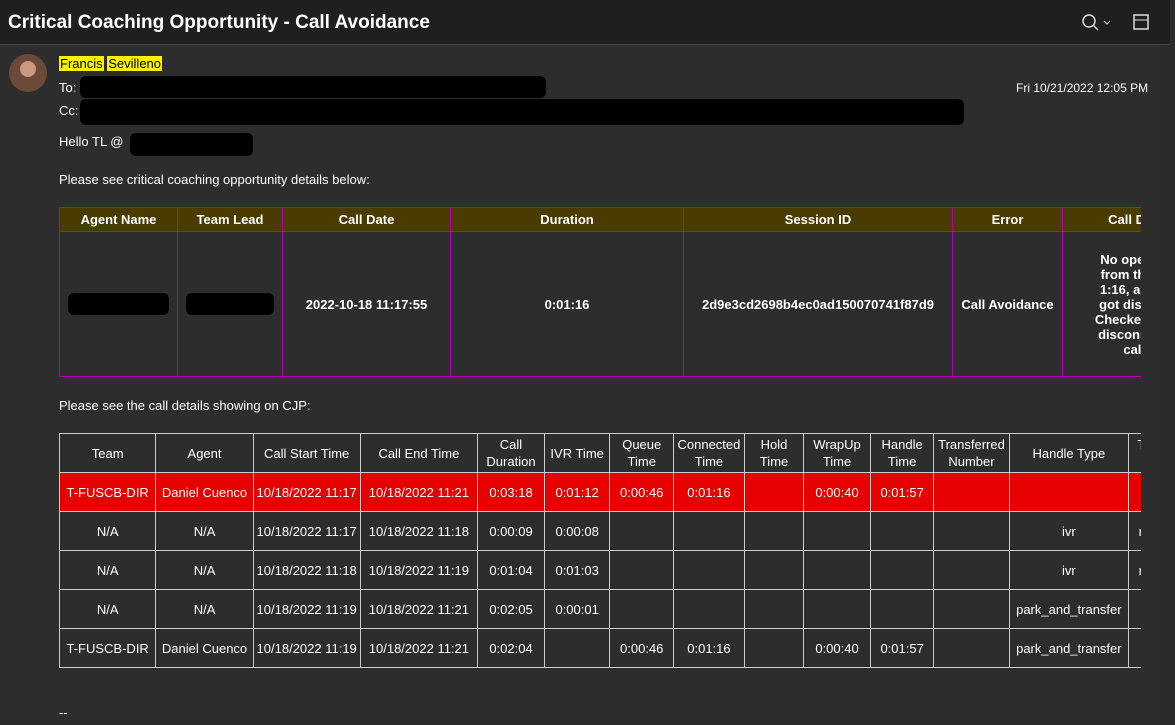 The width and height of the screenshot is (1175, 725). What do you see at coordinates (1120, 259) in the screenshot?
I see `cell-line: No opening` at bounding box center [1120, 259].